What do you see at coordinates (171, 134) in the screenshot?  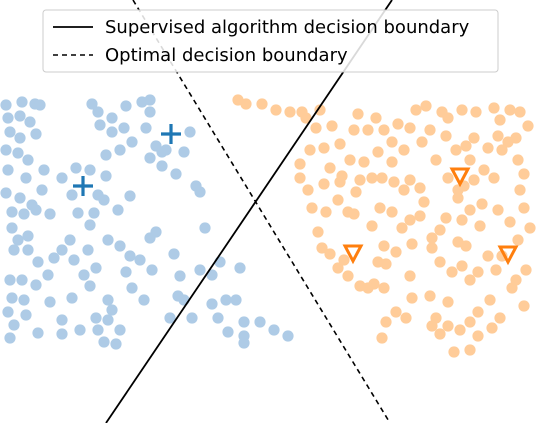 I see `plus-icon` at bounding box center [171, 134].